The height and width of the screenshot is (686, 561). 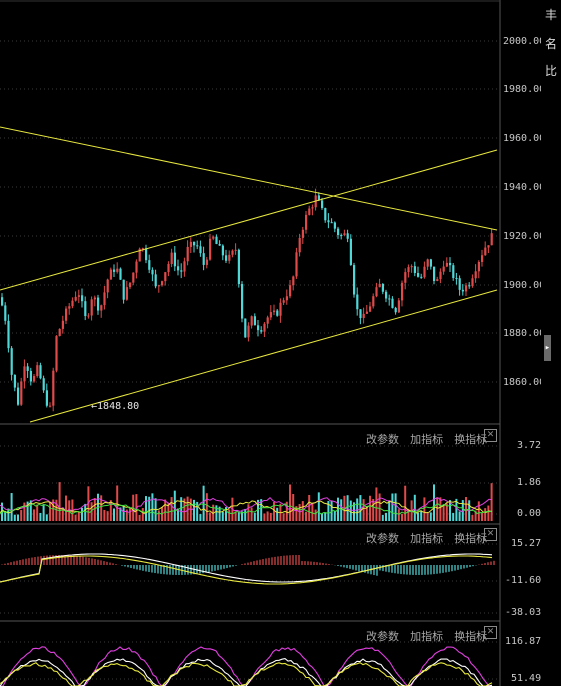 What do you see at coordinates (547, 348) in the screenshot?
I see `collapse-panel-handle: ▸` at bounding box center [547, 348].